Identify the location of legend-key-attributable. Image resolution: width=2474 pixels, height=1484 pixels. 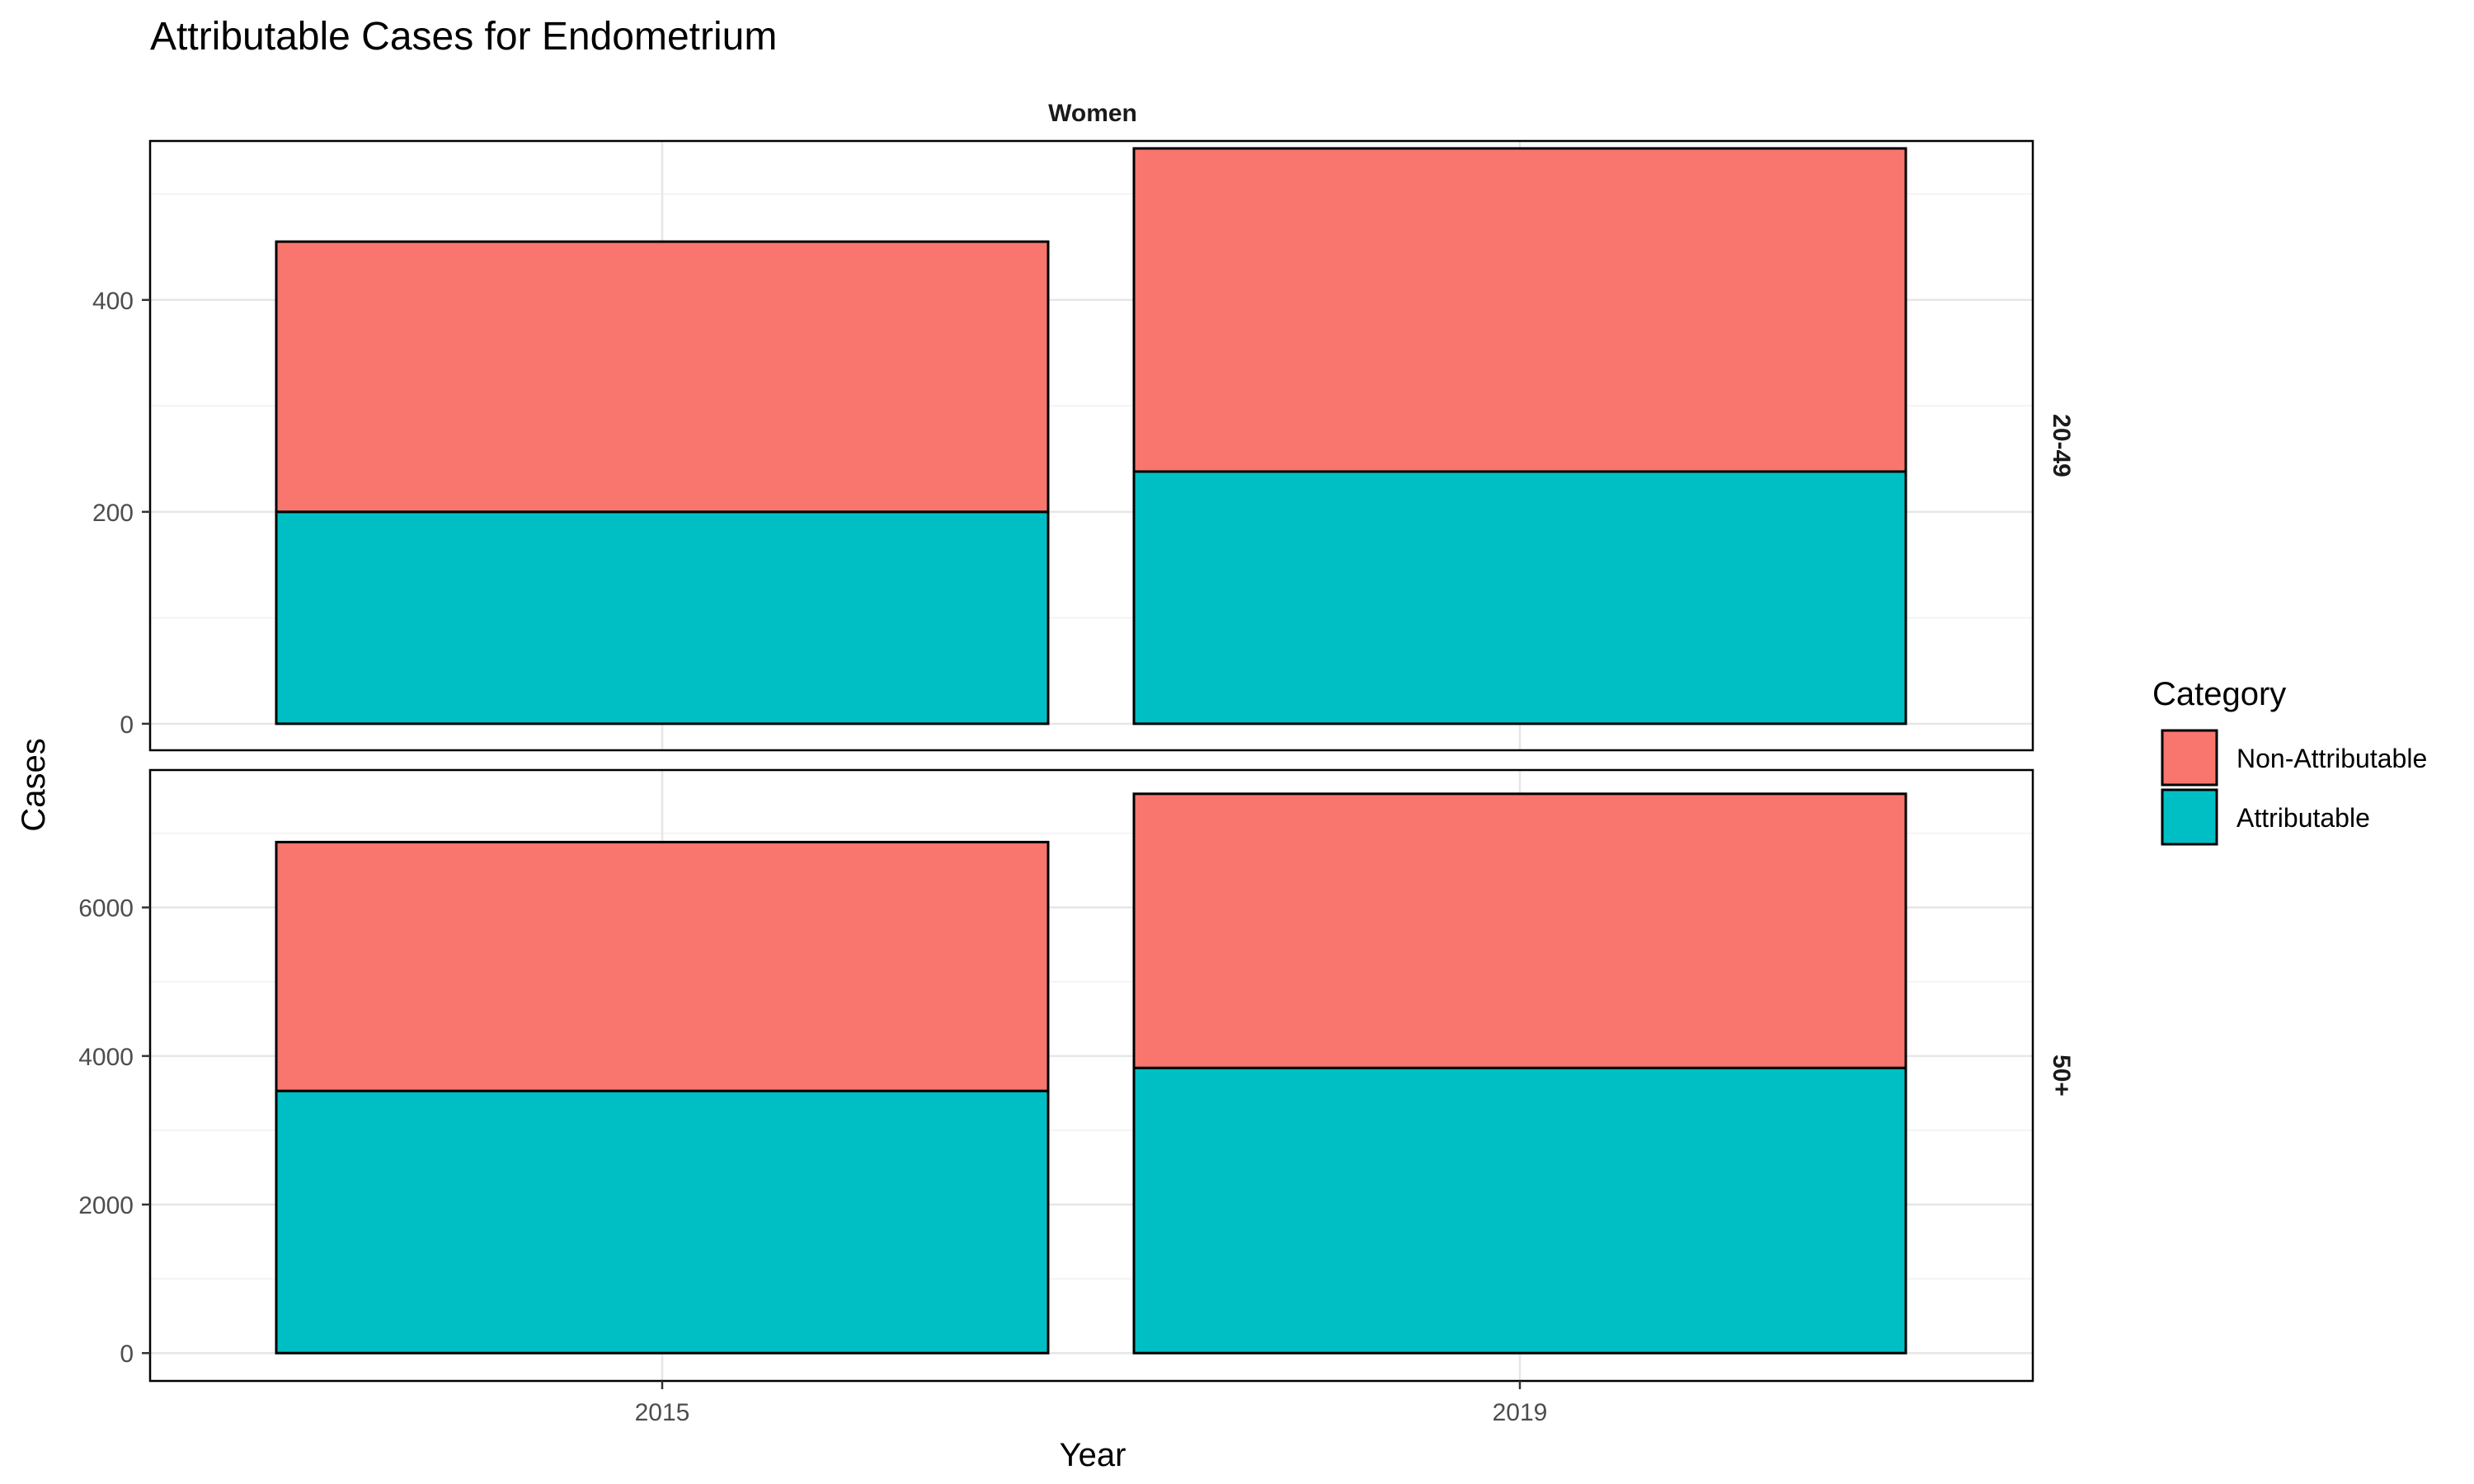
(2189, 817).